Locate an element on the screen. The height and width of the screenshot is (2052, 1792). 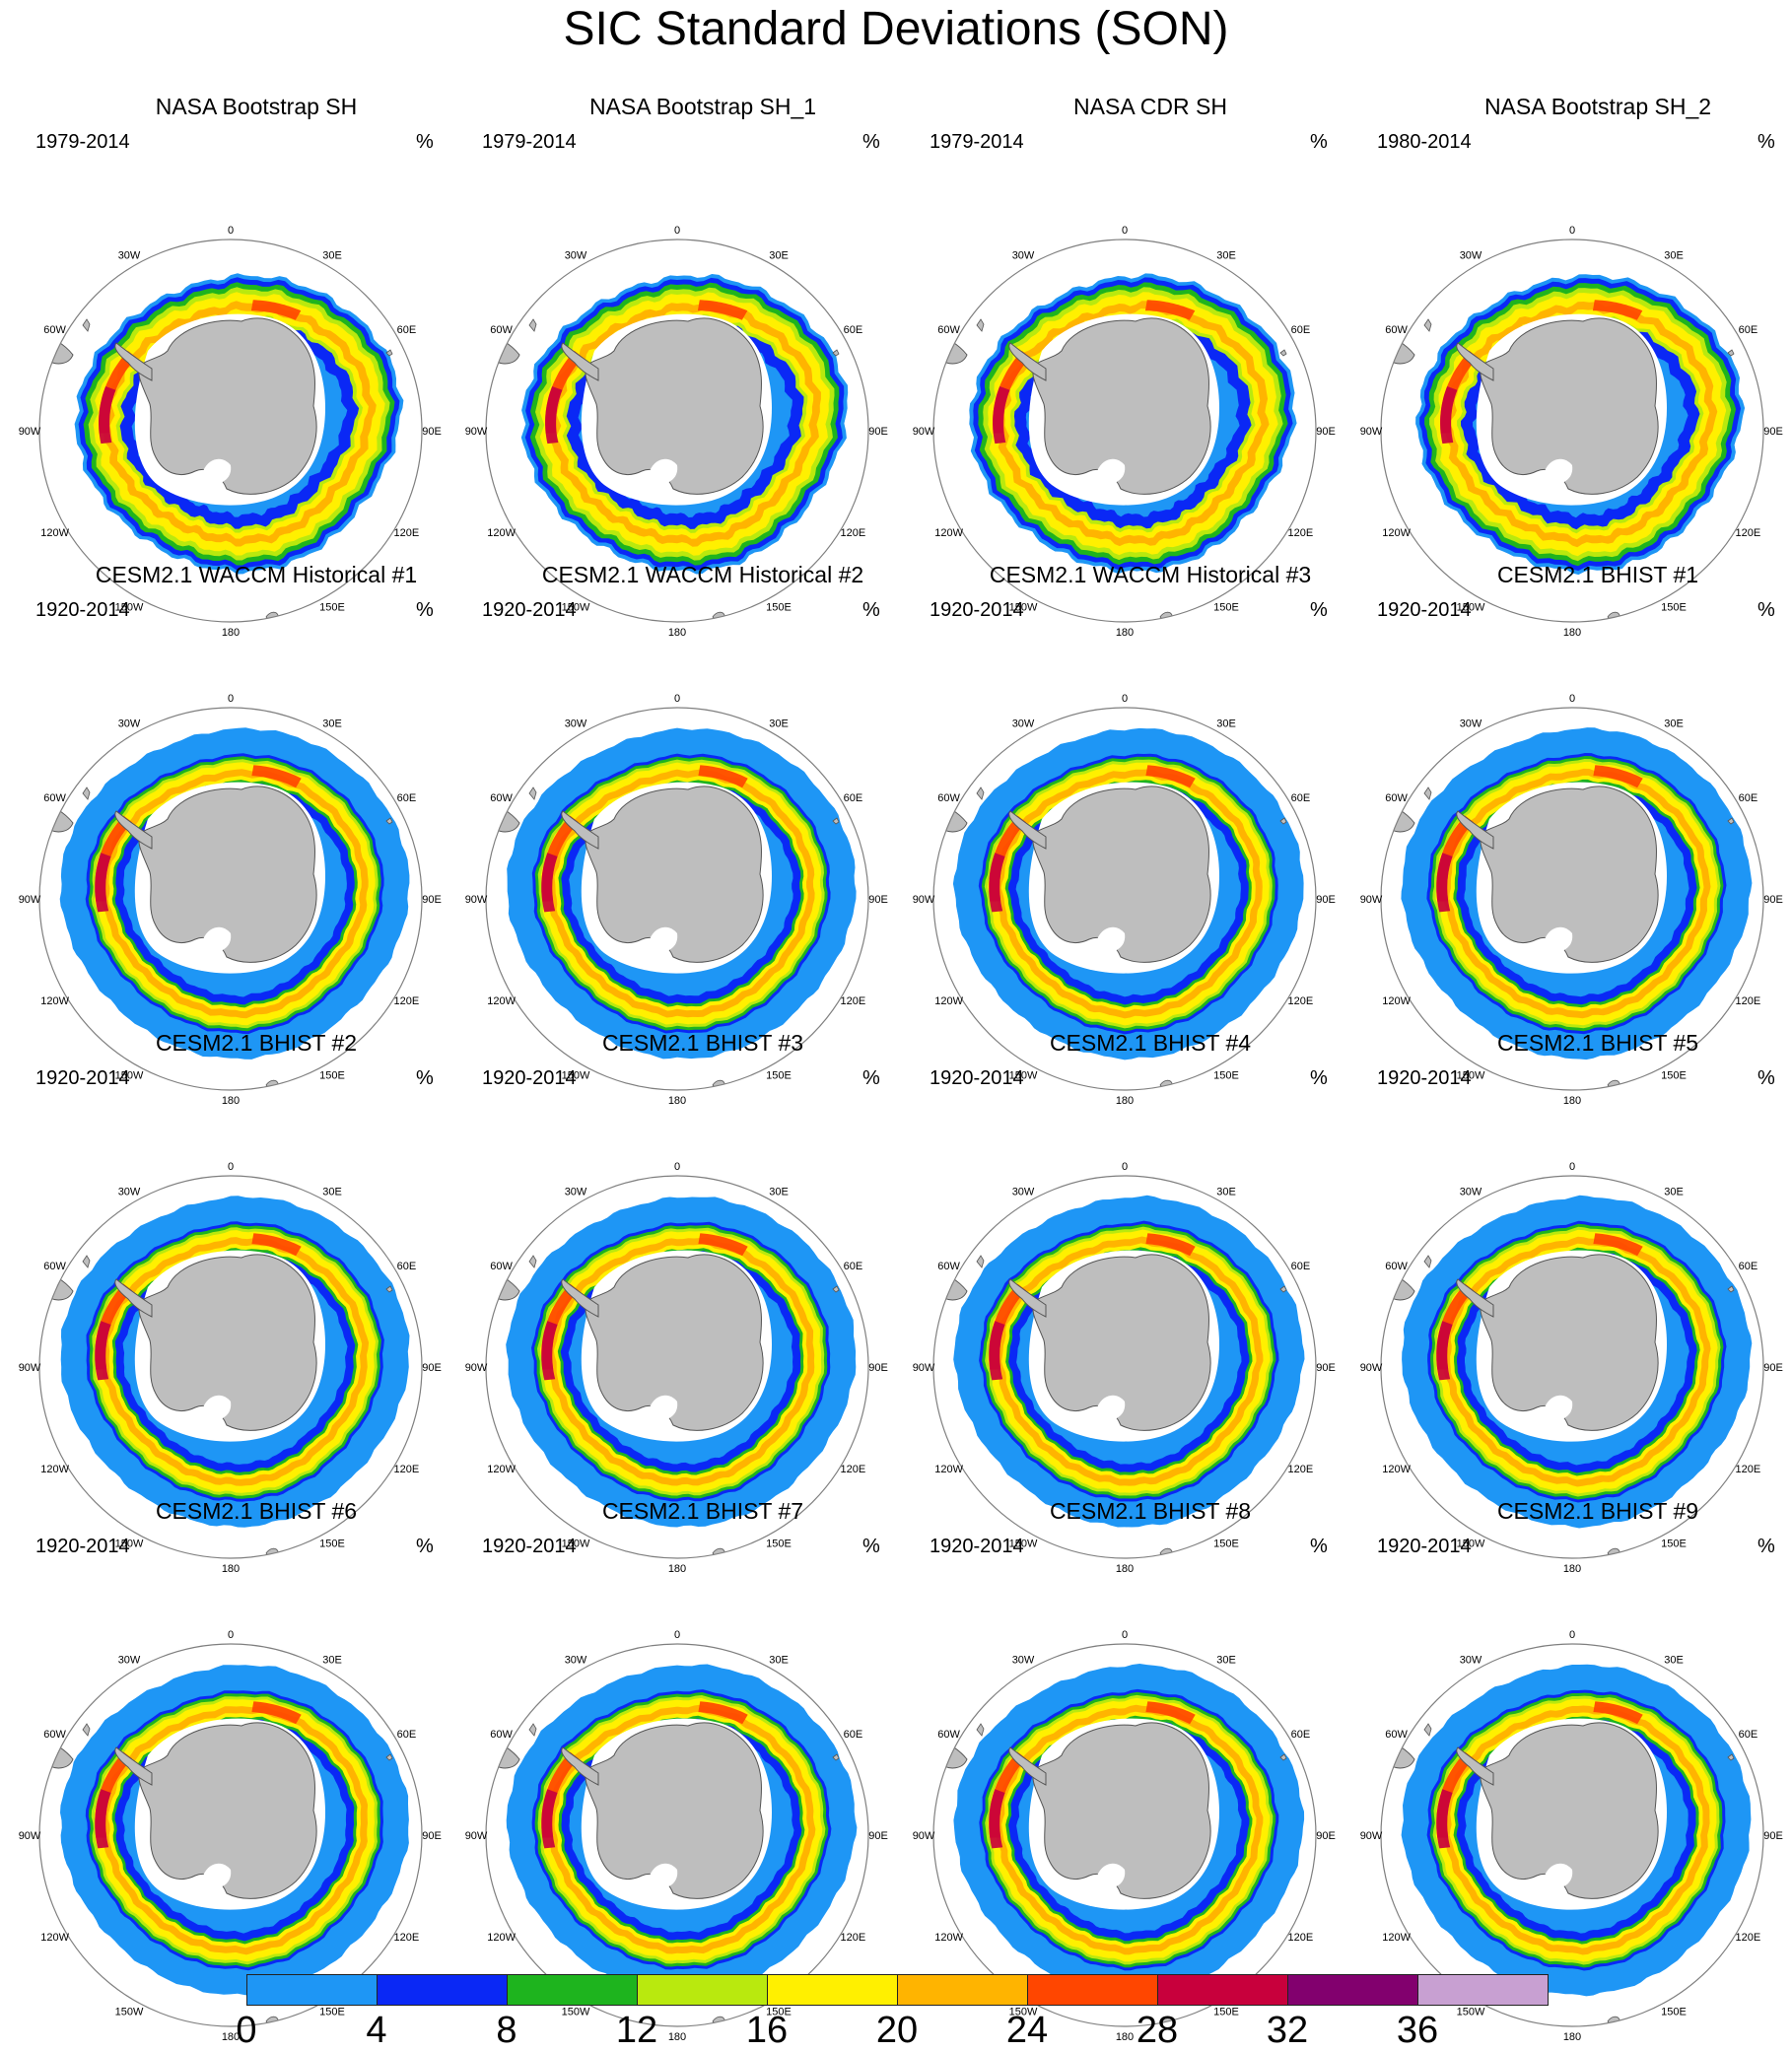
panel-title: CESM2.1 BHIST #3 is located at coordinates (702, 1043).